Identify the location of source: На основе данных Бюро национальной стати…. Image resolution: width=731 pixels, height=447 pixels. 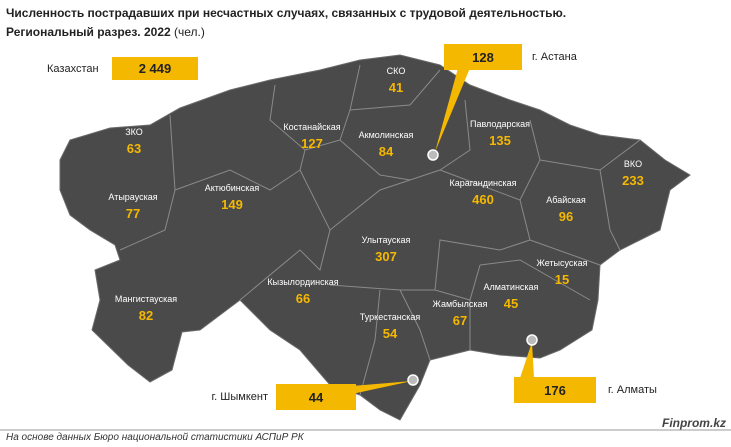
(155, 437).